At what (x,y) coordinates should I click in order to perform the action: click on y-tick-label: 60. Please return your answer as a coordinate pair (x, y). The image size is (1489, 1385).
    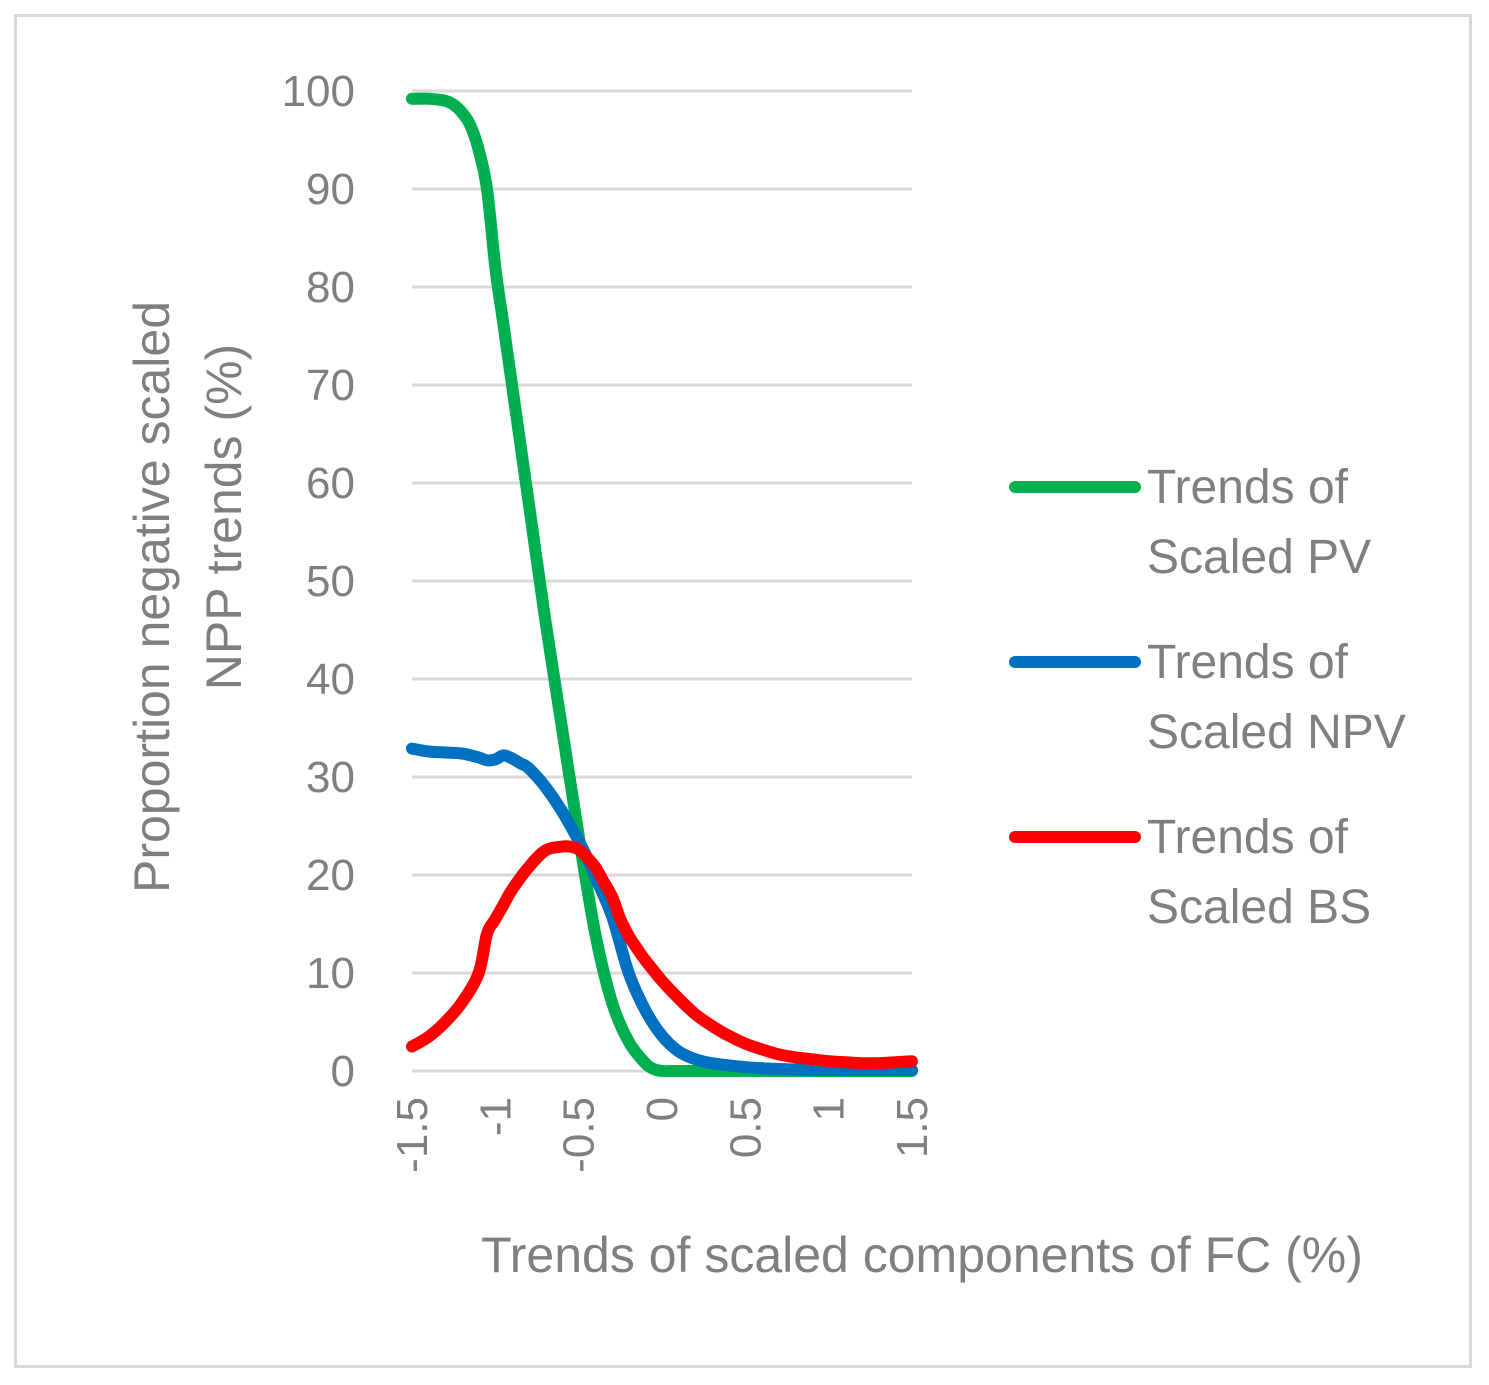
    Looking at the image, I should click on (330, 483).